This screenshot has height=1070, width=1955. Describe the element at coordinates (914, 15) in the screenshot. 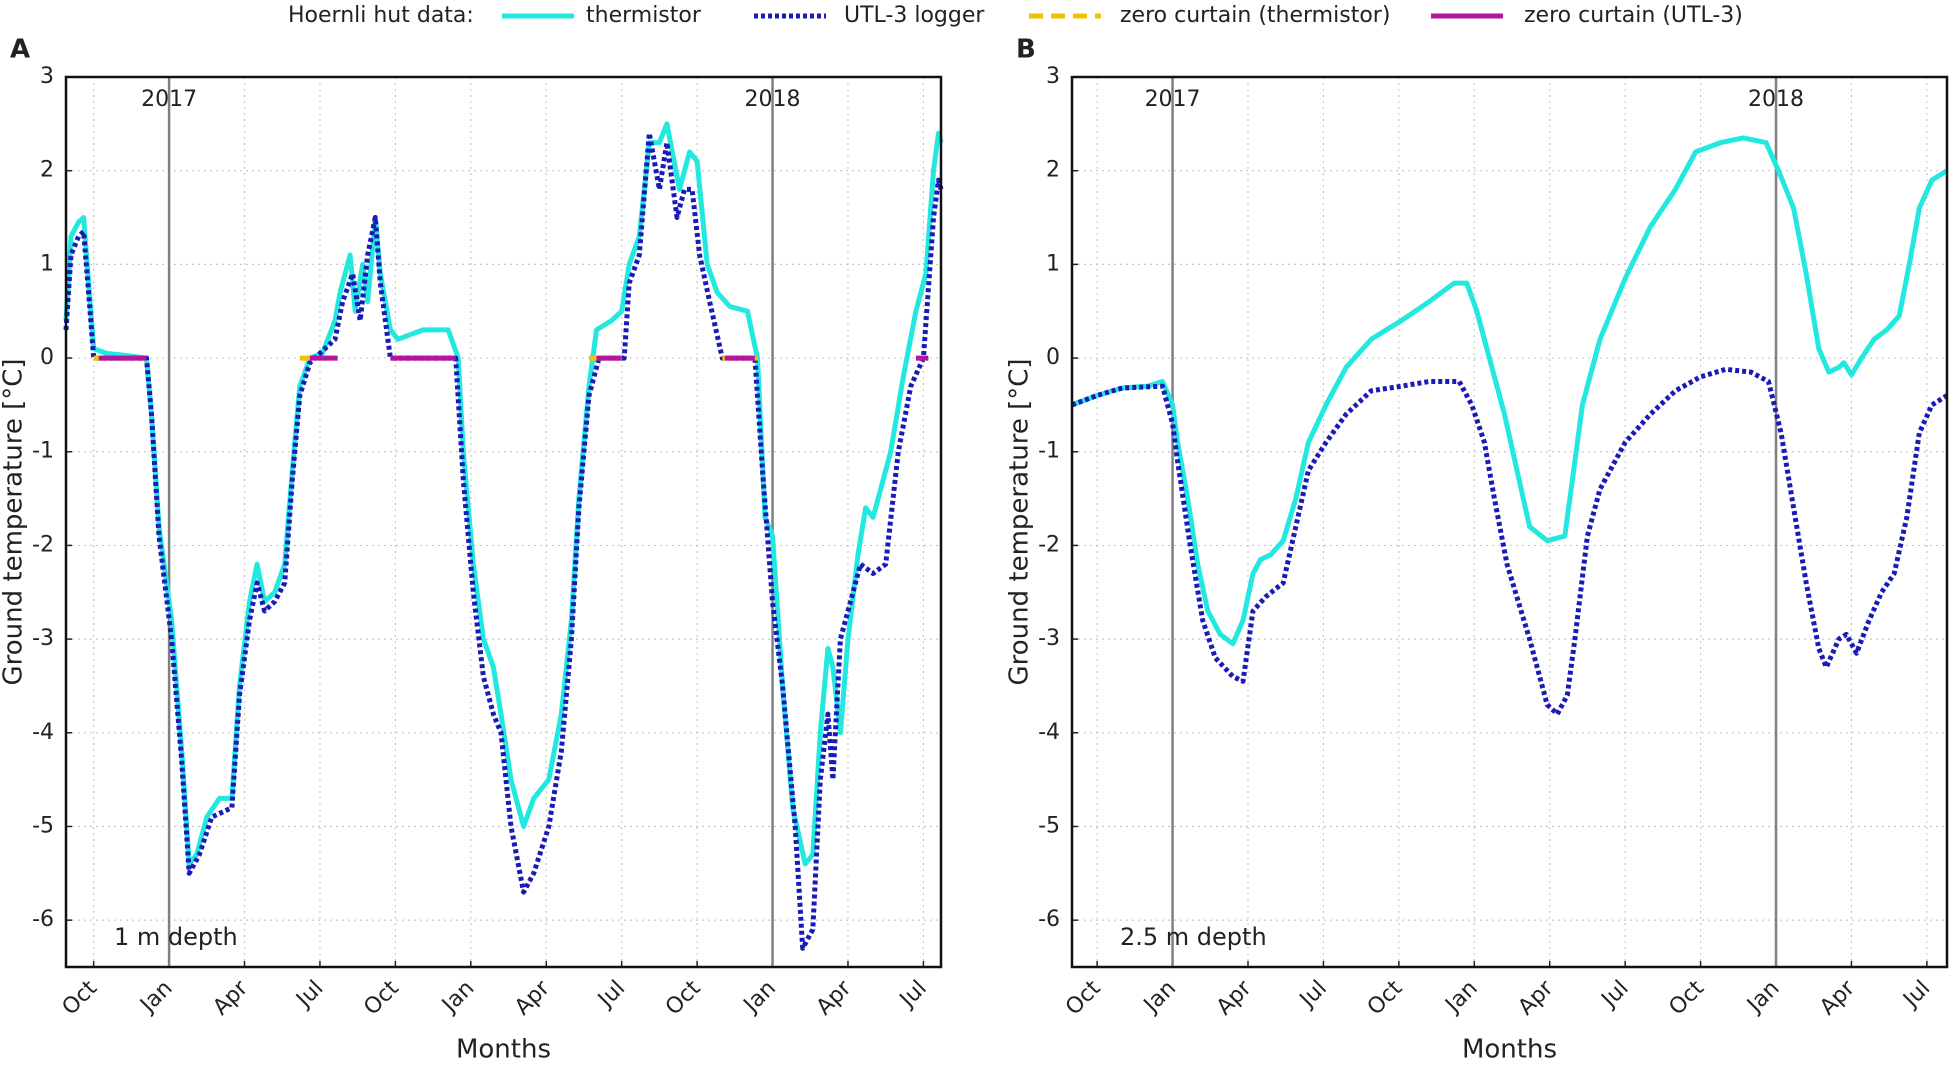

I see `legend-label: UTL-3 logger` at that location.